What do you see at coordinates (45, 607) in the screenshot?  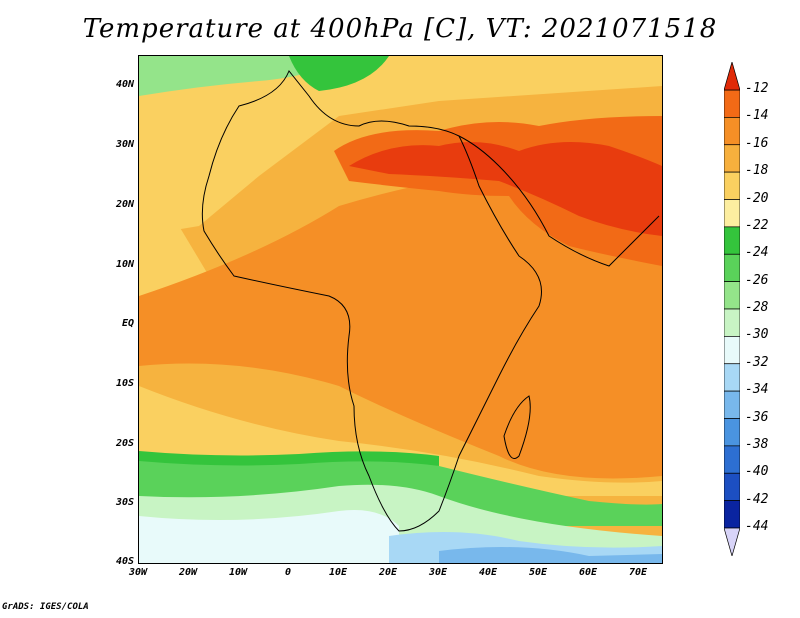 I see `credit-text: GrADS: IGES/COLA` at bounding box center [45, 607].